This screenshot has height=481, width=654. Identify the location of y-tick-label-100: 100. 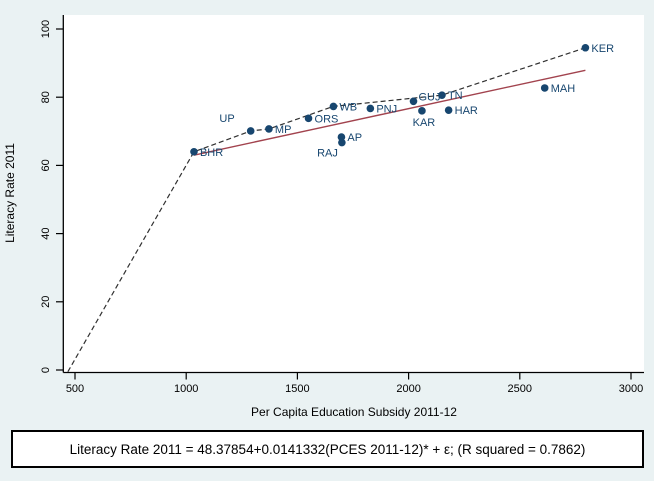
(46, 29).